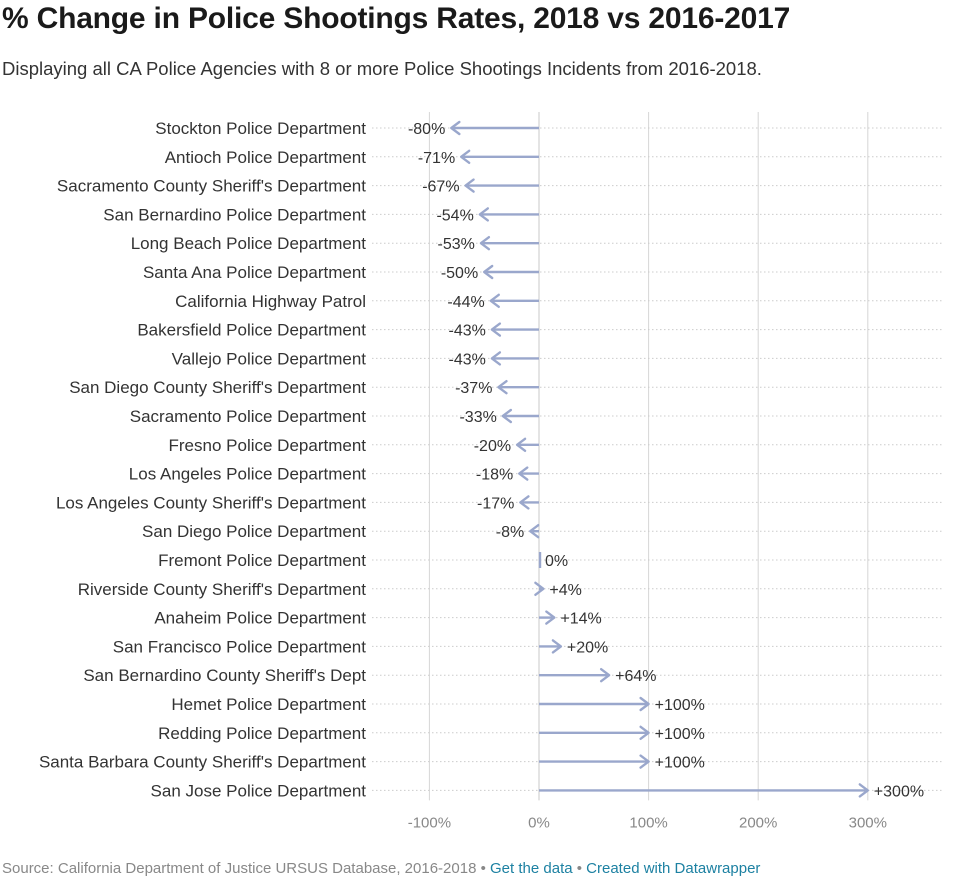 The width and height of the screenshot is (960, 880). What do you see at coordinates (211, 502) in the screenshot?
I see `category-label: Los Angeles County Sheriff's Department` at bounding box center [211, 502].